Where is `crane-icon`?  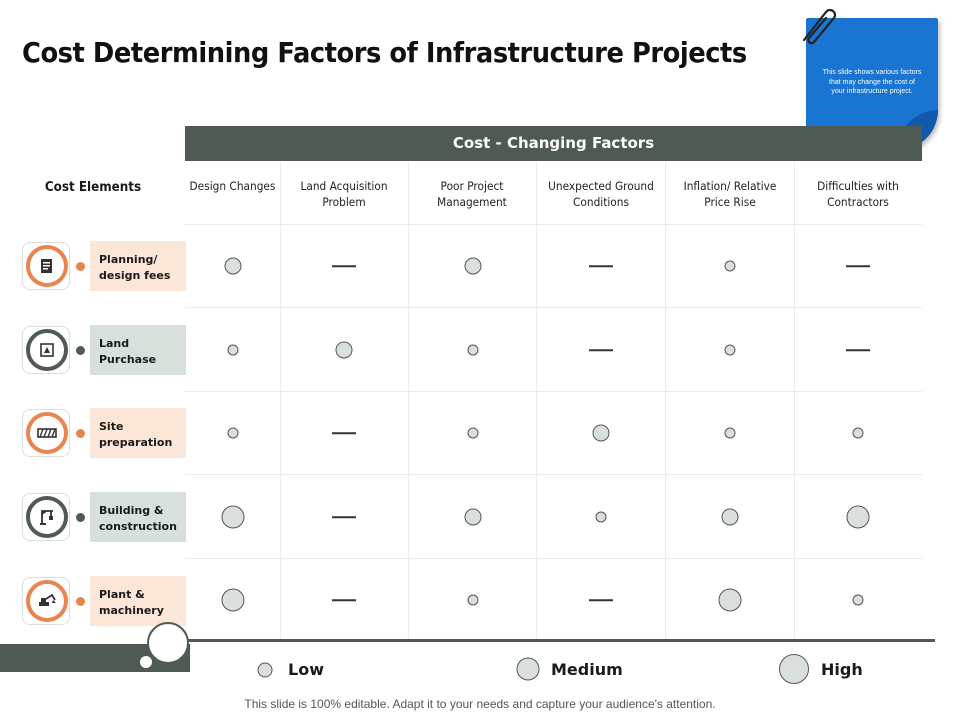
crane-icon is located at coordinates (47, 517).